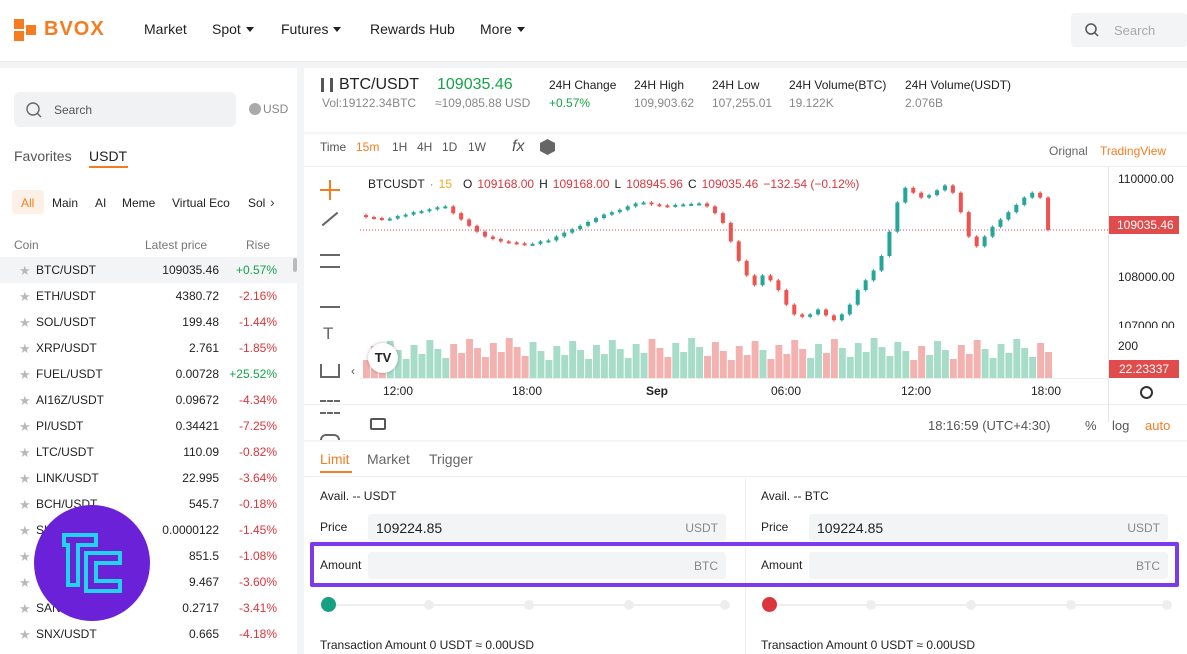  What do you see at coordinates (257, 203) in the screenshot?
I see `category-sol: Sol` at bounding box center [257, 203].